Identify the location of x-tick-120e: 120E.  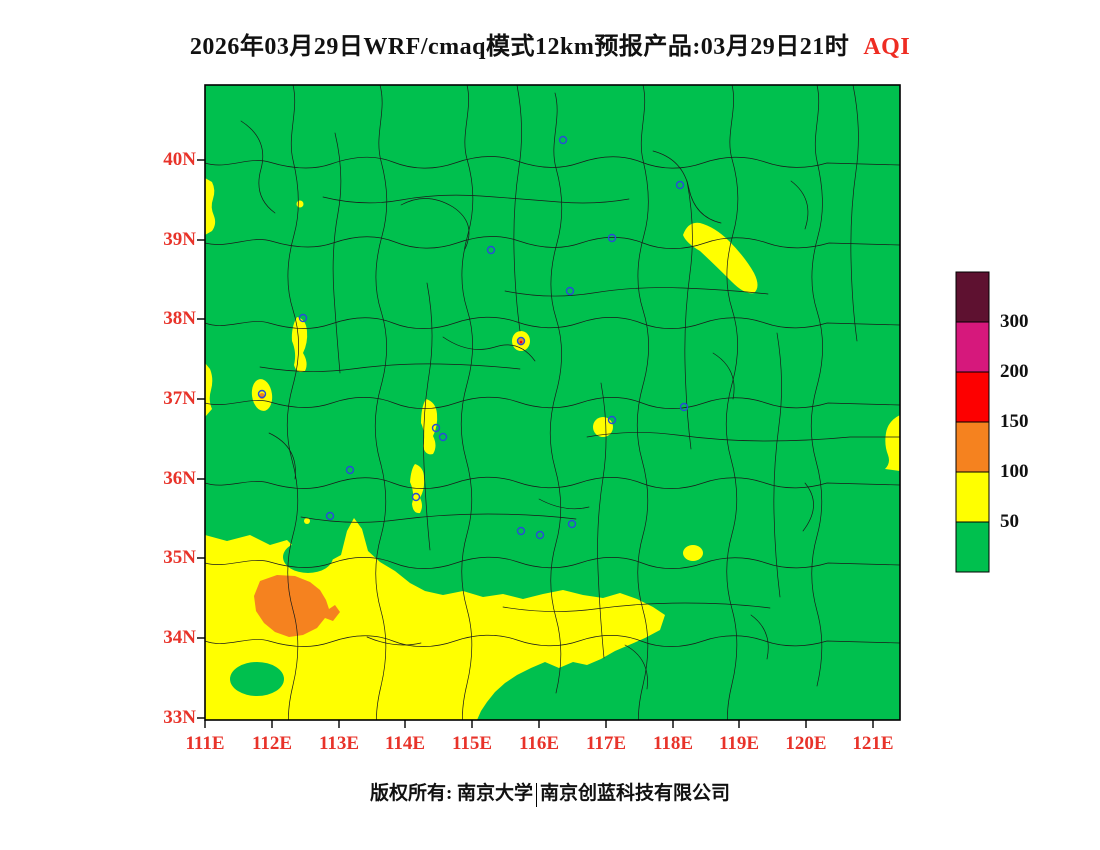
(806, 743).